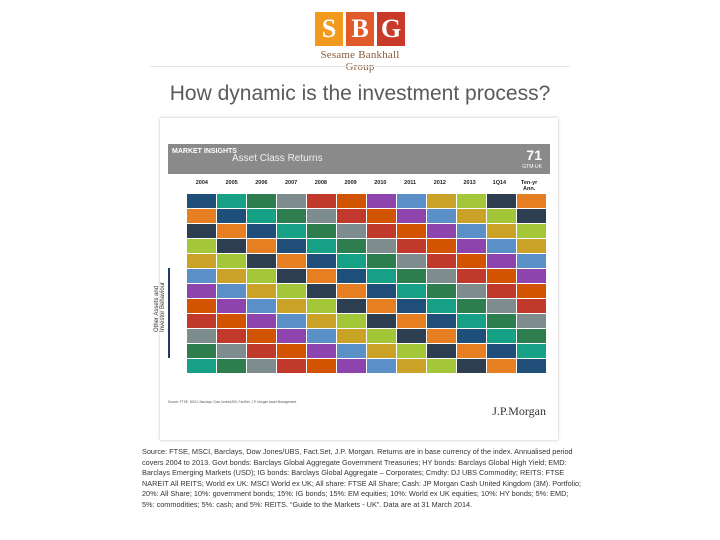 The height and width of the screenshot is (540, 720). What do you see at coordinates (499, 183) in the screenshot?
I see `year-header-cell: 1Q14` at bounding box center [499, 183].